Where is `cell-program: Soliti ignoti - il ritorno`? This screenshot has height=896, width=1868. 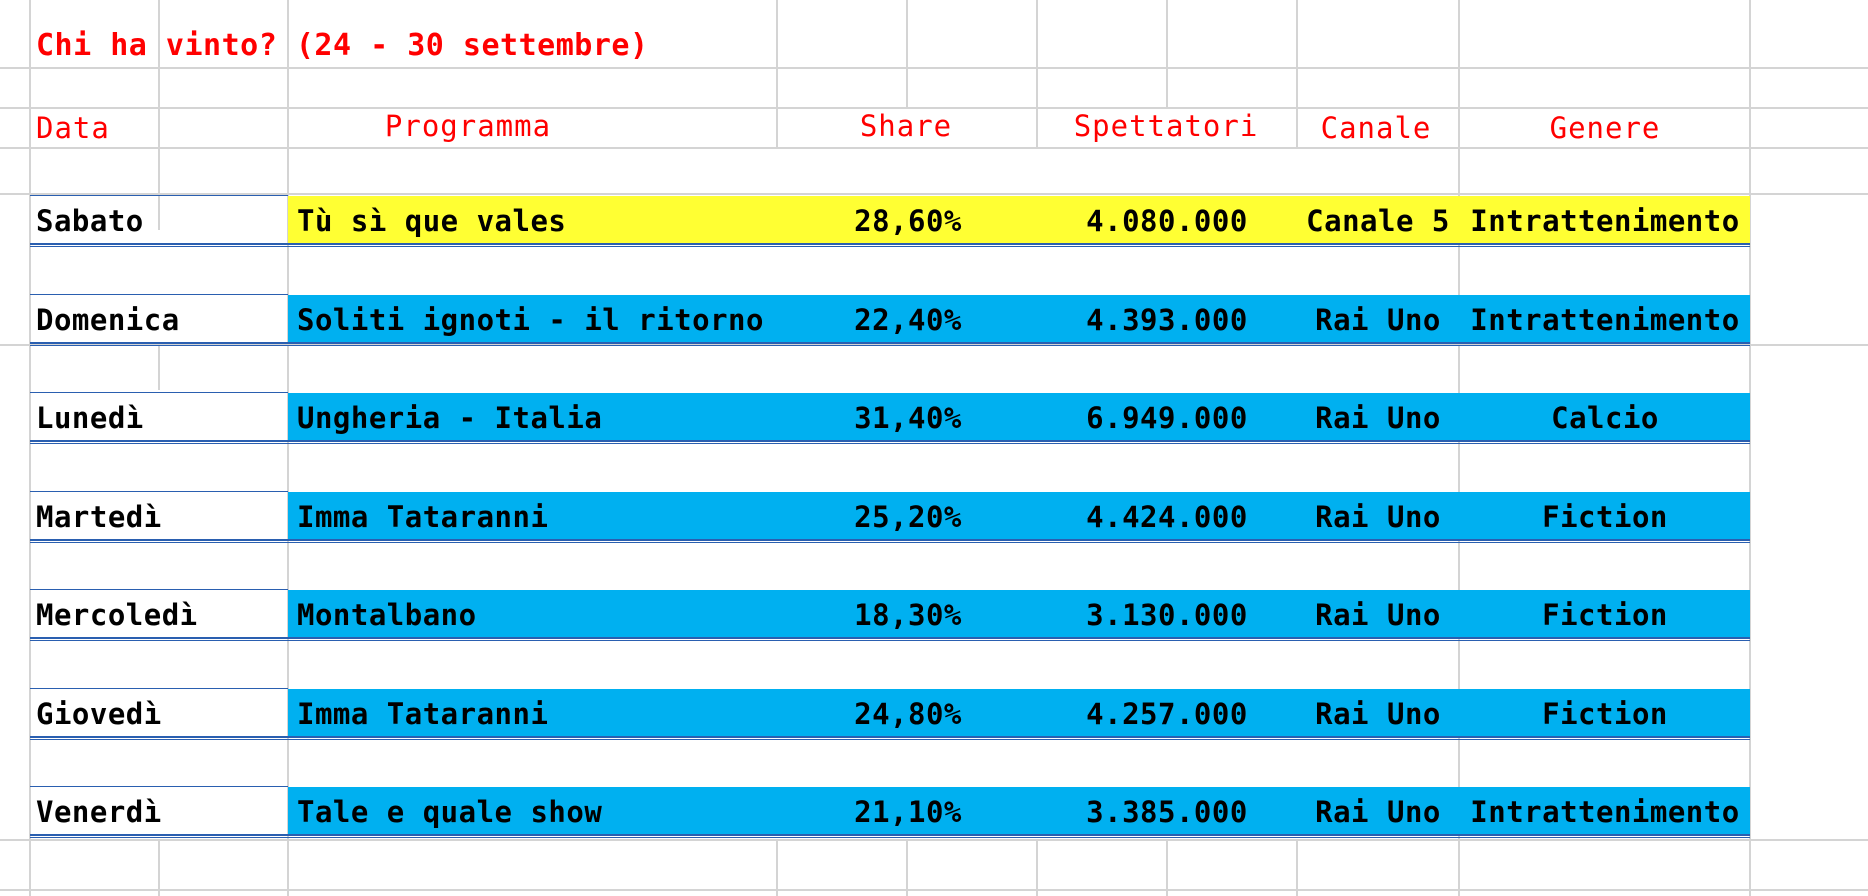
cell-program: Soliti ignoti - il ritorno is located at coordinates (530, 320).